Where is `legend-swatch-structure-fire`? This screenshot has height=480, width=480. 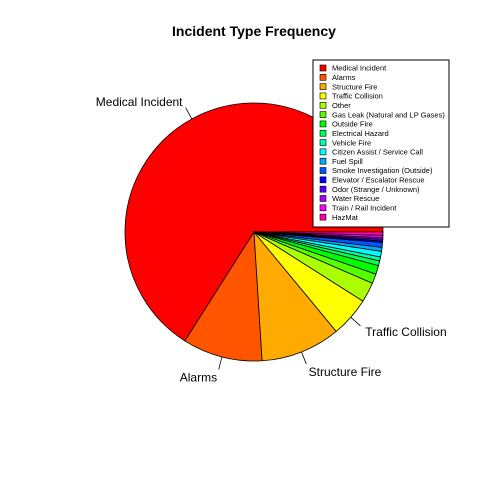
legend-swatch-structure-fire is located at coordinates (323, 86).